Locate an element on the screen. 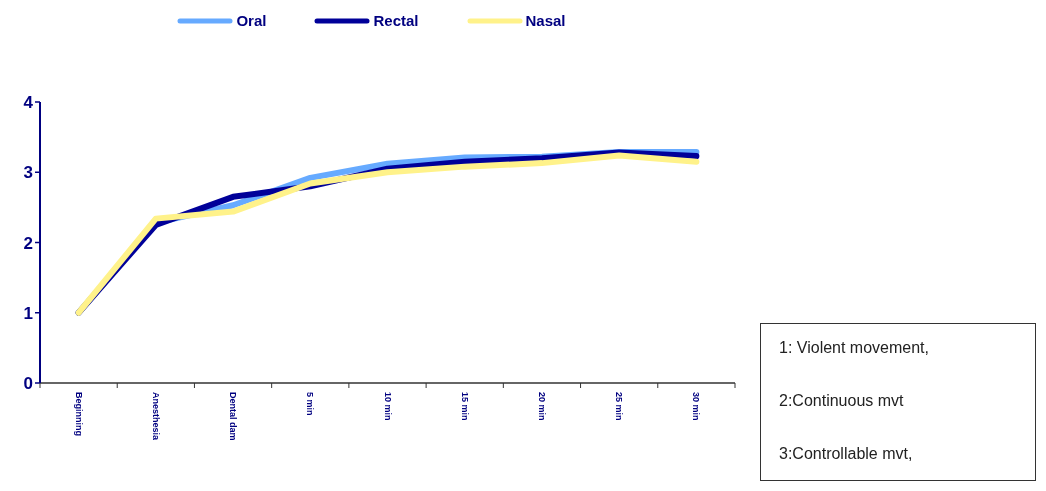  x-tick-label: 10 min is located at coordinates (387, 406).